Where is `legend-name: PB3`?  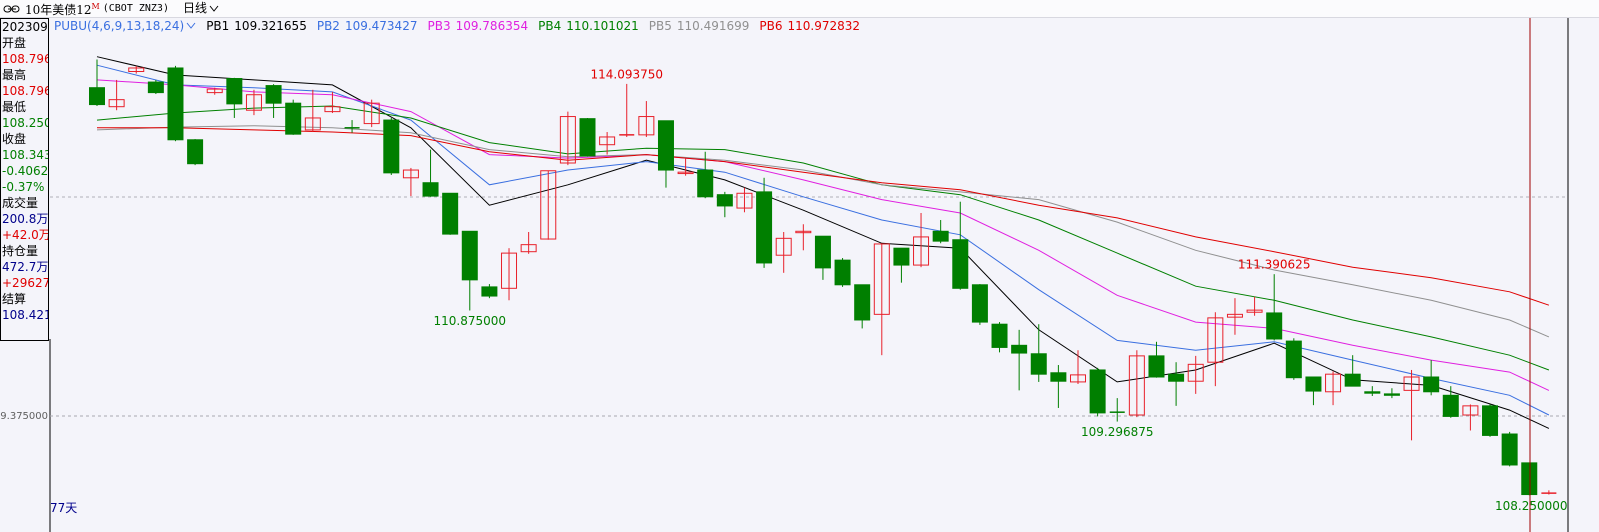
legend-name: PB3 is located at coordinates (439, 26).